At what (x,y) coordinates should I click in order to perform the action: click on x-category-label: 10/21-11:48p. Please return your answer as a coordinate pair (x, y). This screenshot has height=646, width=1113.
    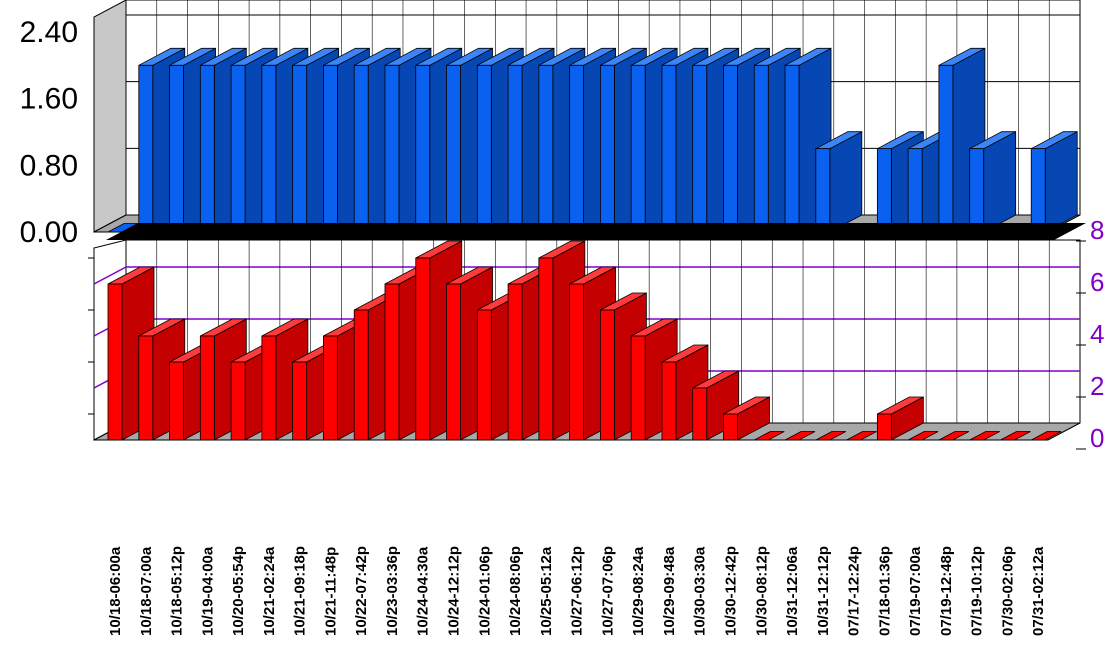
    Looking at the image, I should click on (330, 591).